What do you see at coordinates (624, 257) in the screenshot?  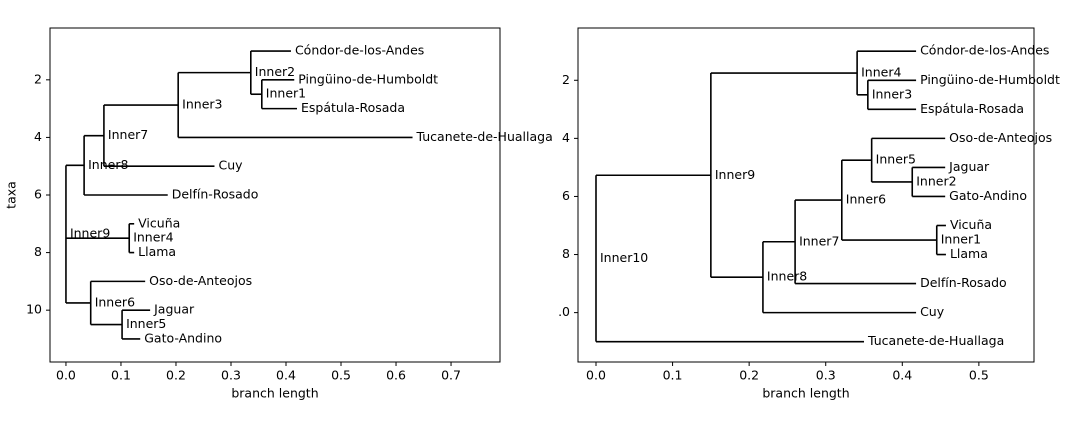 I see `clade-label: Inner10` at bounding box center [624, 257].